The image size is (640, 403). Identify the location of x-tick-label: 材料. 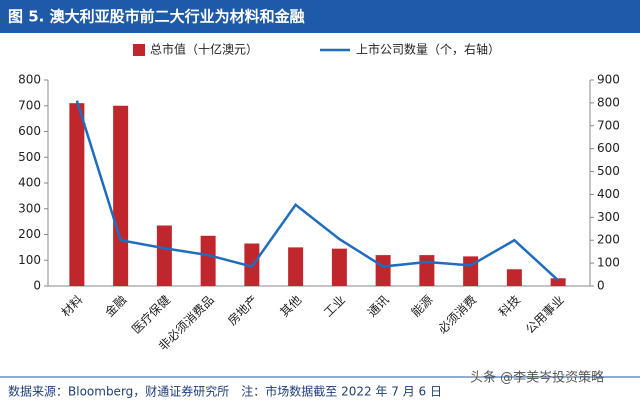
(72, 306).